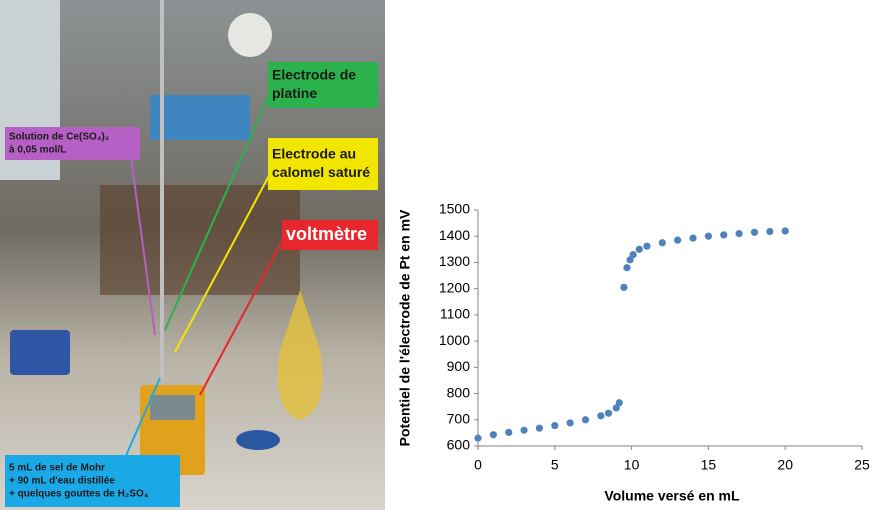 This screenshot has height=510, width=881. What do you see at coordinates (57, 468) in the screenshot?
I see `label-text: 5 mL de sel de Mohr` at bounding box center [57, 468].